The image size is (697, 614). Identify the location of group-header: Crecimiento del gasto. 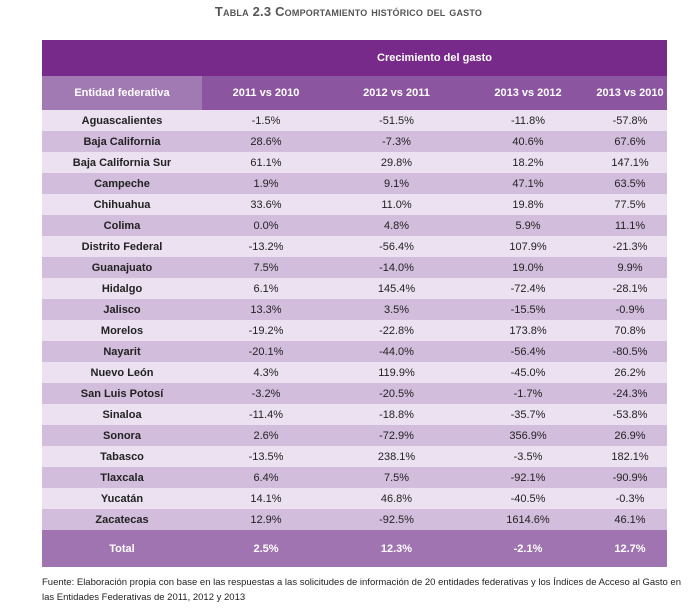
(434, 58).